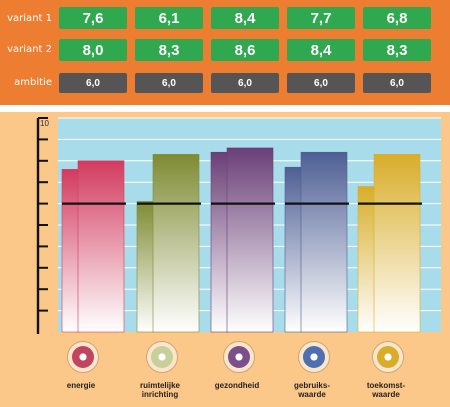 The width and height of the screenshot is (450, 407). What do you see at coordinates (44, 123) in the screenshot?
I see `y-tick-label-max: 10` at bounding box center [44, 123].